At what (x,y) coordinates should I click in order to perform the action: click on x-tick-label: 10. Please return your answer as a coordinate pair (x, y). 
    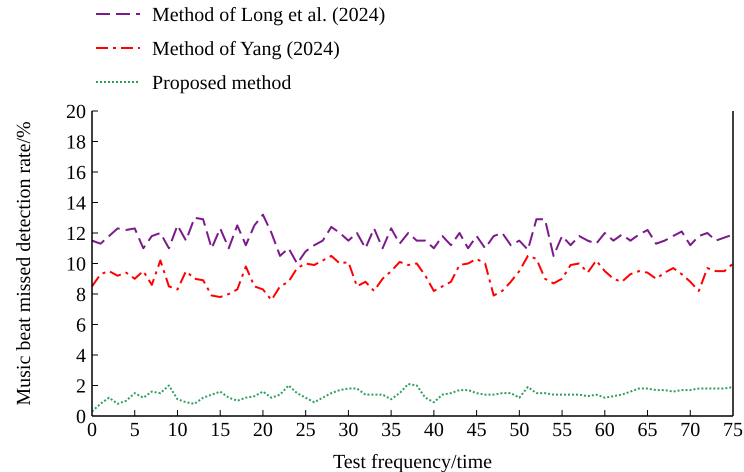
    Looking at the image, I should click on (177, 430).